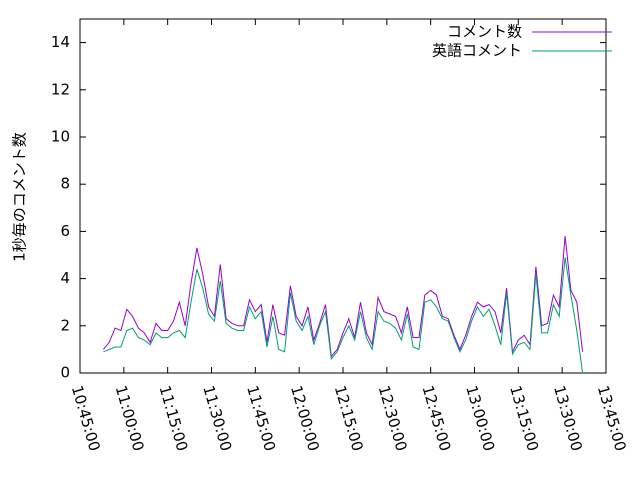 Image resolution: width=640 pixels, height=480 pixels. Describe the element at coordinates (60, 42) in the screenshot. I see `y-tick-label: 14` at that location.